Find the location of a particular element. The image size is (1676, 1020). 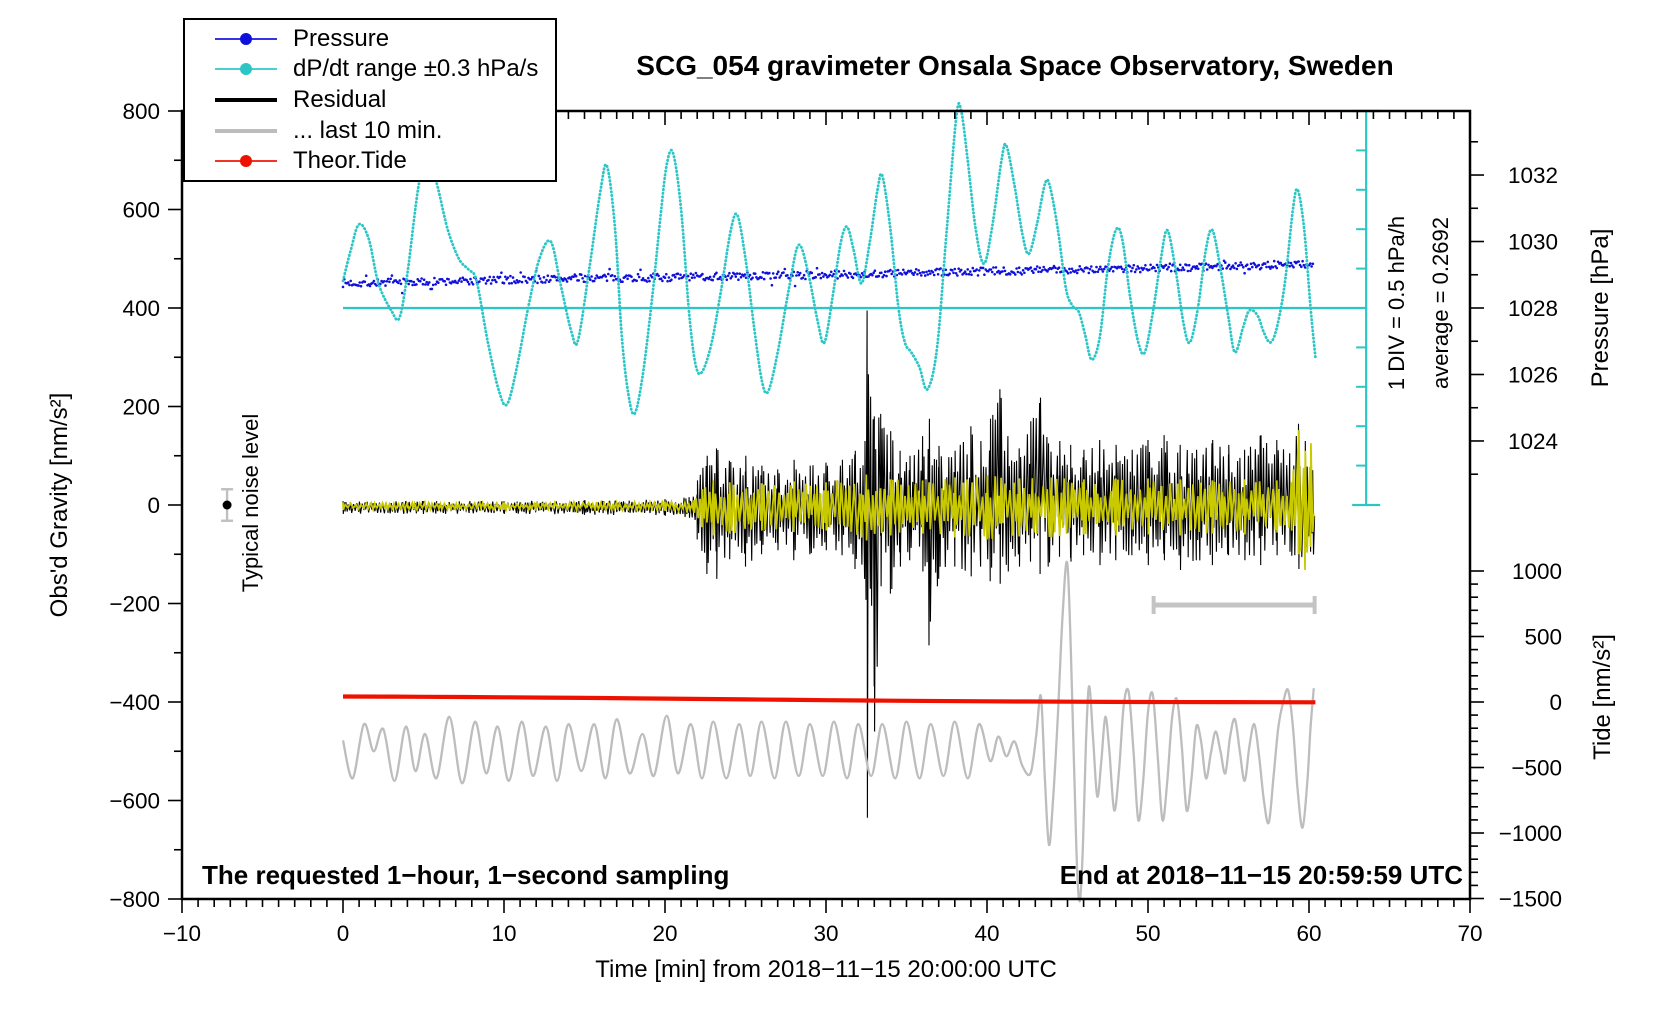

x-tick-label: −10 is located at coordinates (182, 933).